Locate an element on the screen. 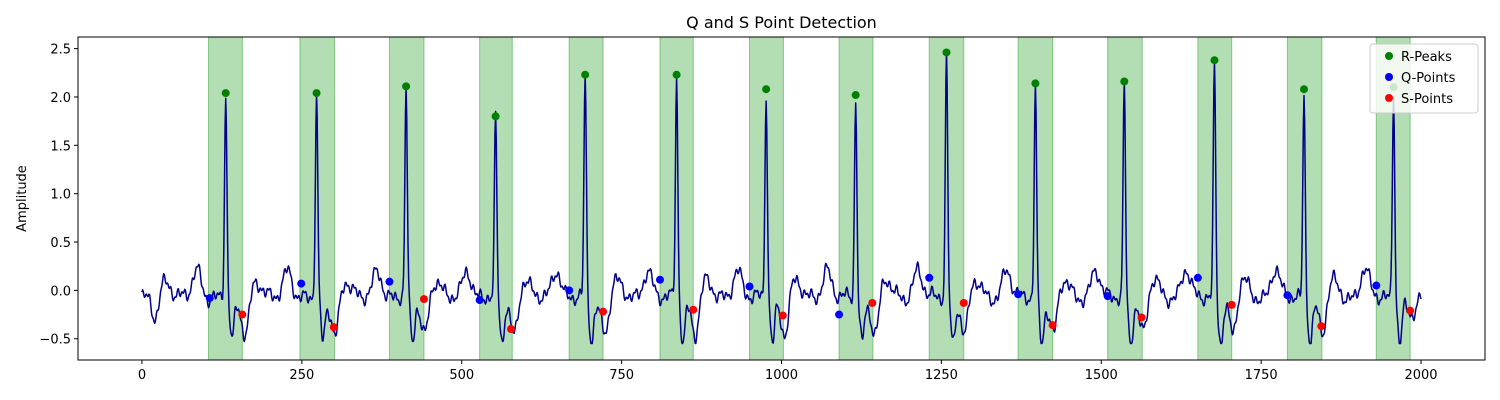 This screenshot has height=400, width=1500. x-tick-label: 1250 is located at coordinates (941, 375).